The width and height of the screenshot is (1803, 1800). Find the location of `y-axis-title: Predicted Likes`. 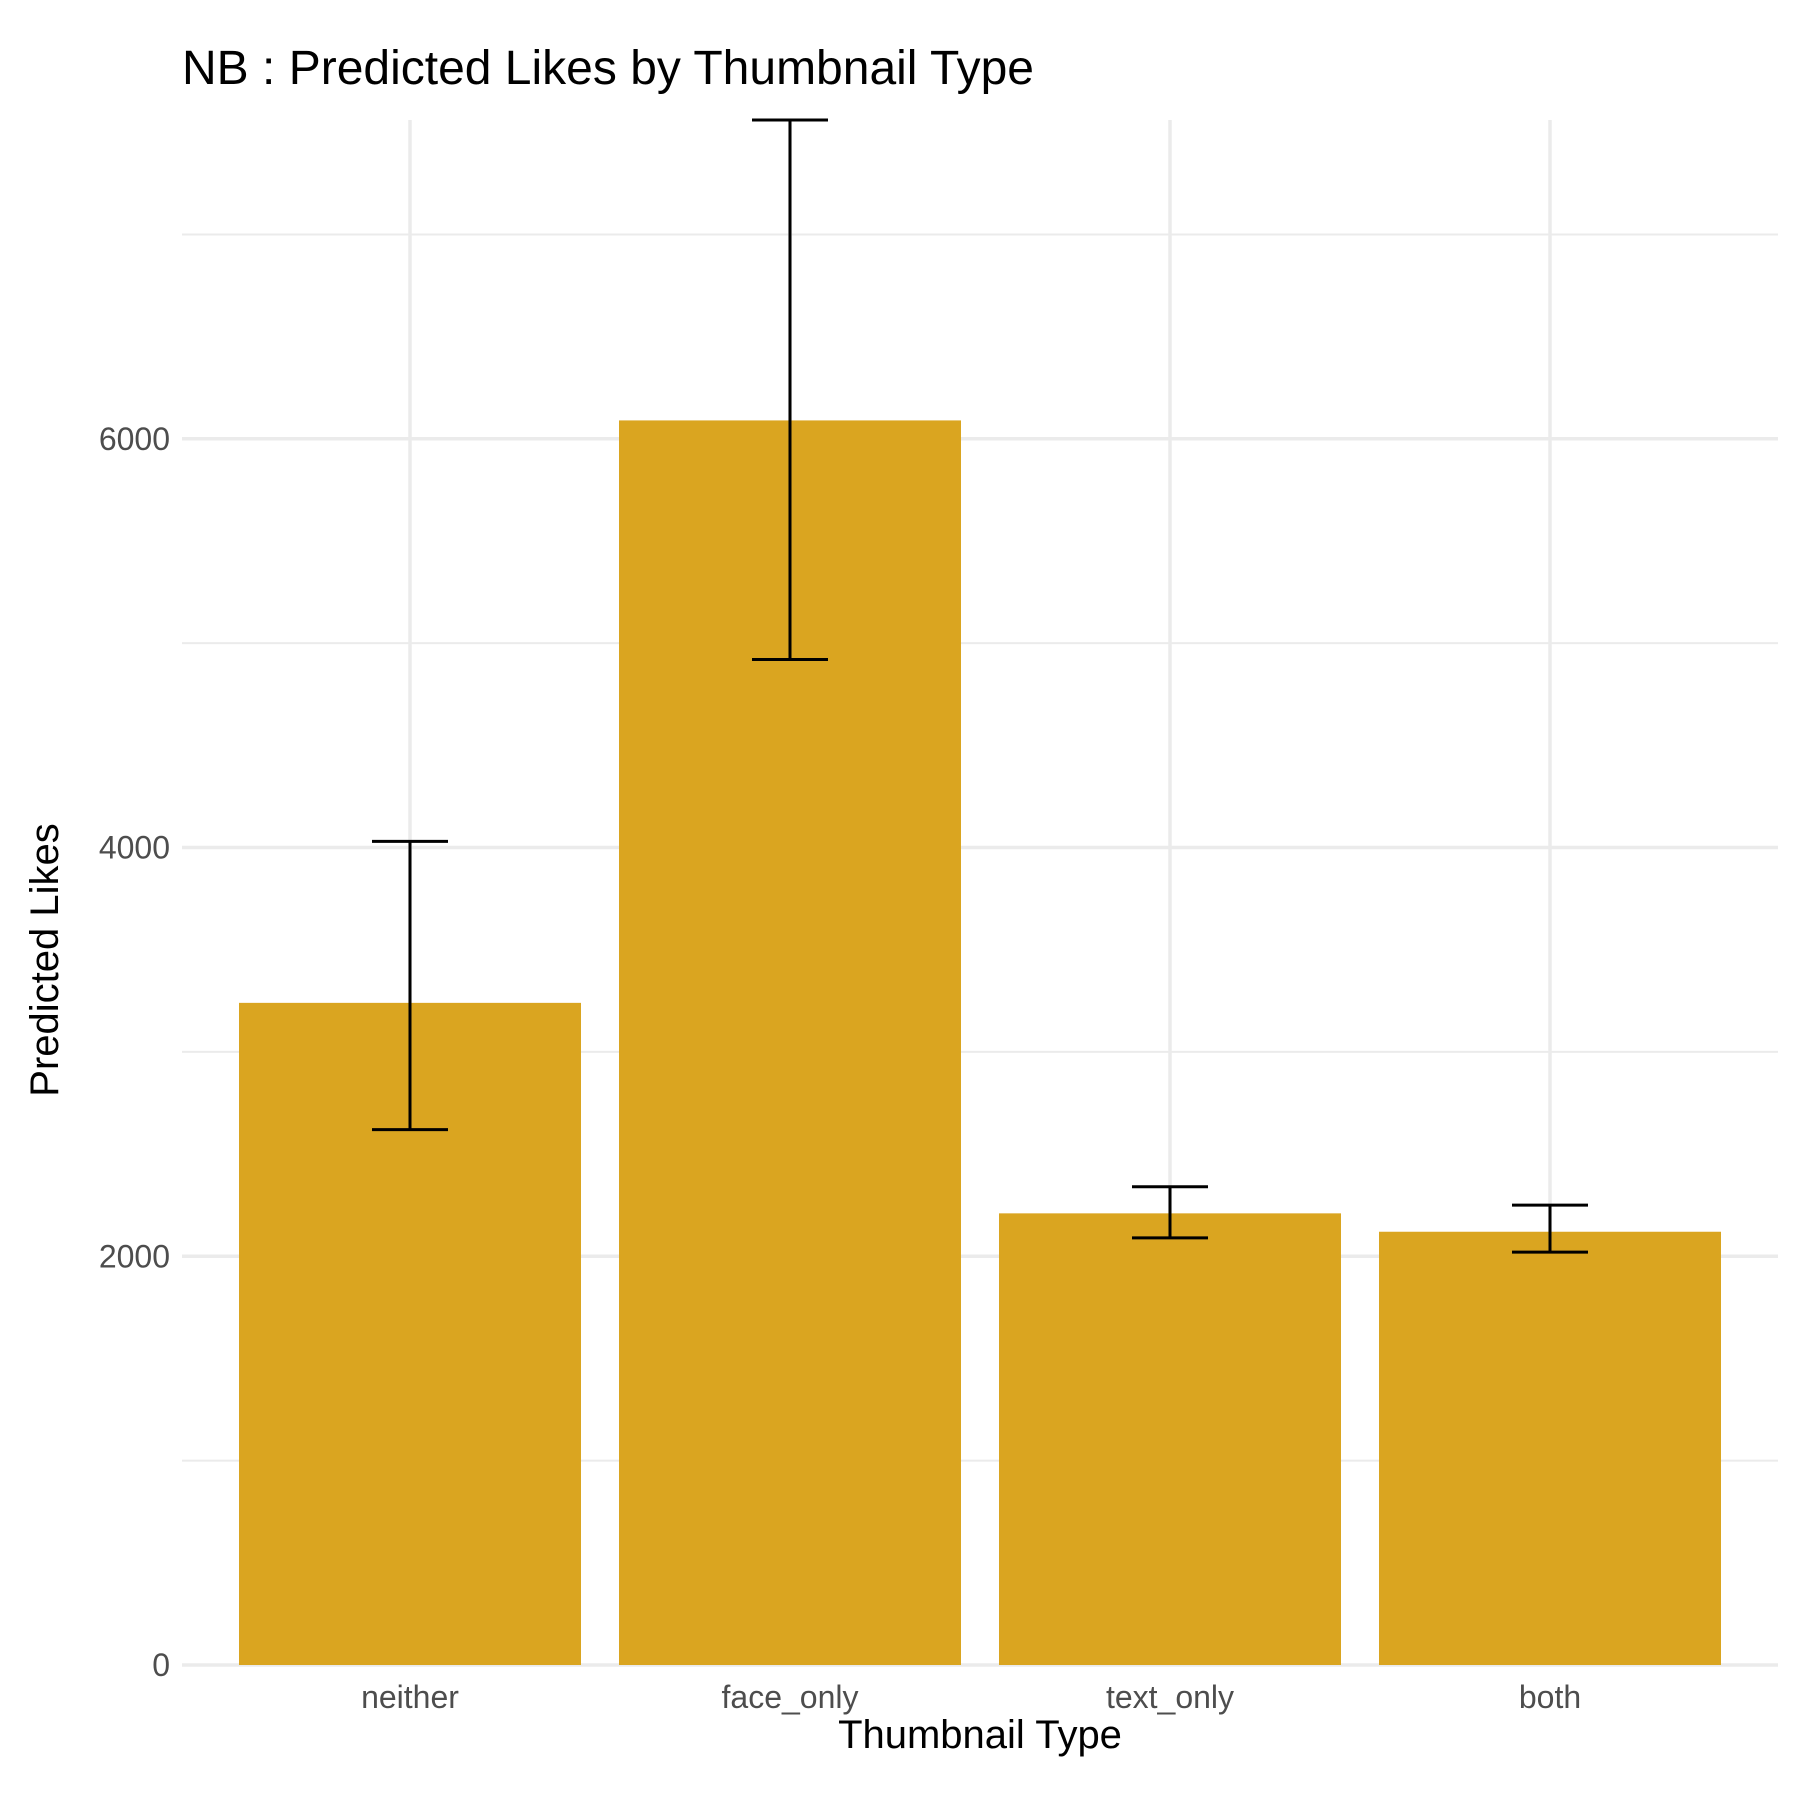

y-axis-title: Predicted Likes is located at coordinates (45, 959).